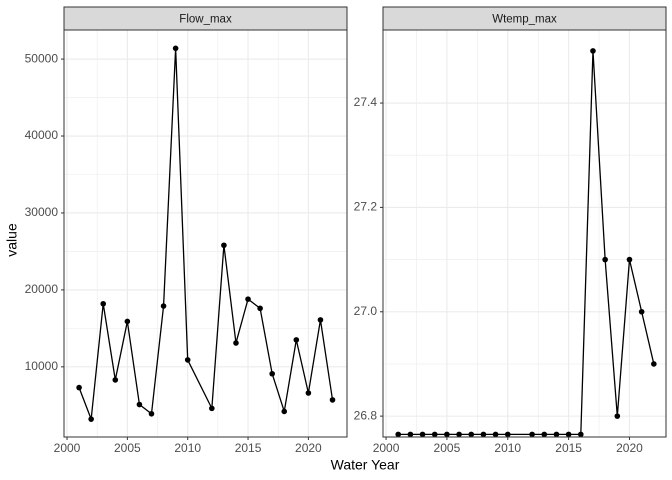 Image resolution: width=672 pixels, height=480 pixels. What do you see at coordinates (42, 212) in the screenshot?
I see `y-tick-label: 30000` at bounding box center [42, 212].